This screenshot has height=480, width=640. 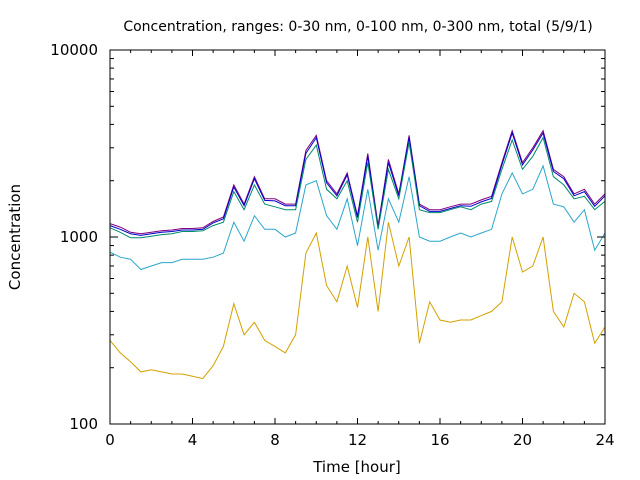 What do you see at coordinates (110, 440) in the screenshot?
I see `x-tick-label: 0` at bounding box center [110, 440].